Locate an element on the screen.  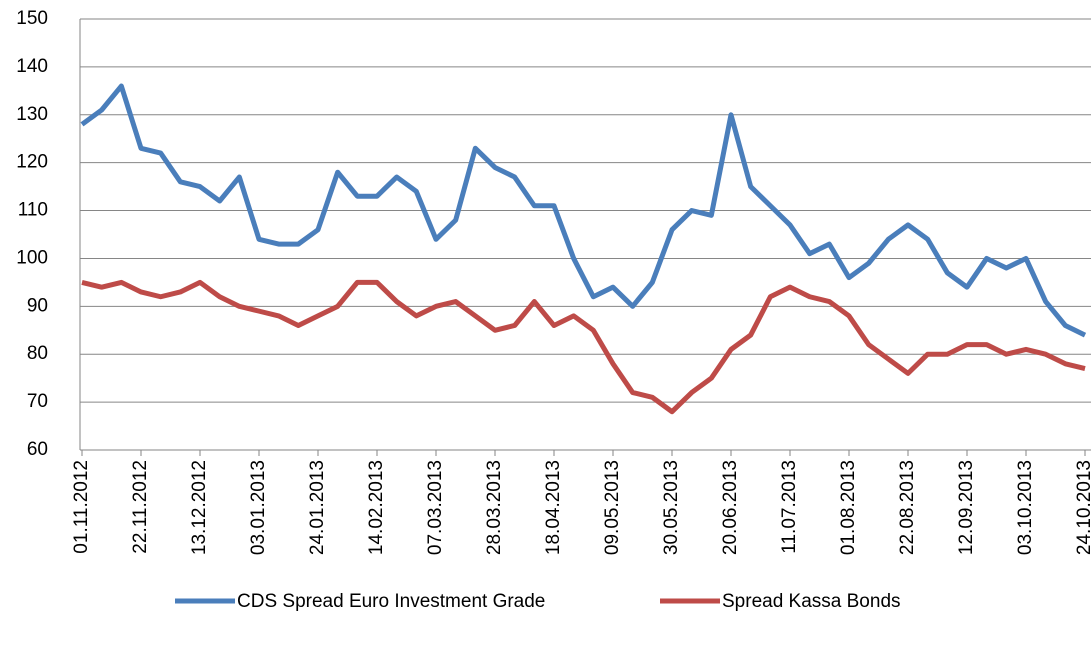
x-tick-label: 03.01.2013 is located at coordinates (258, 507).